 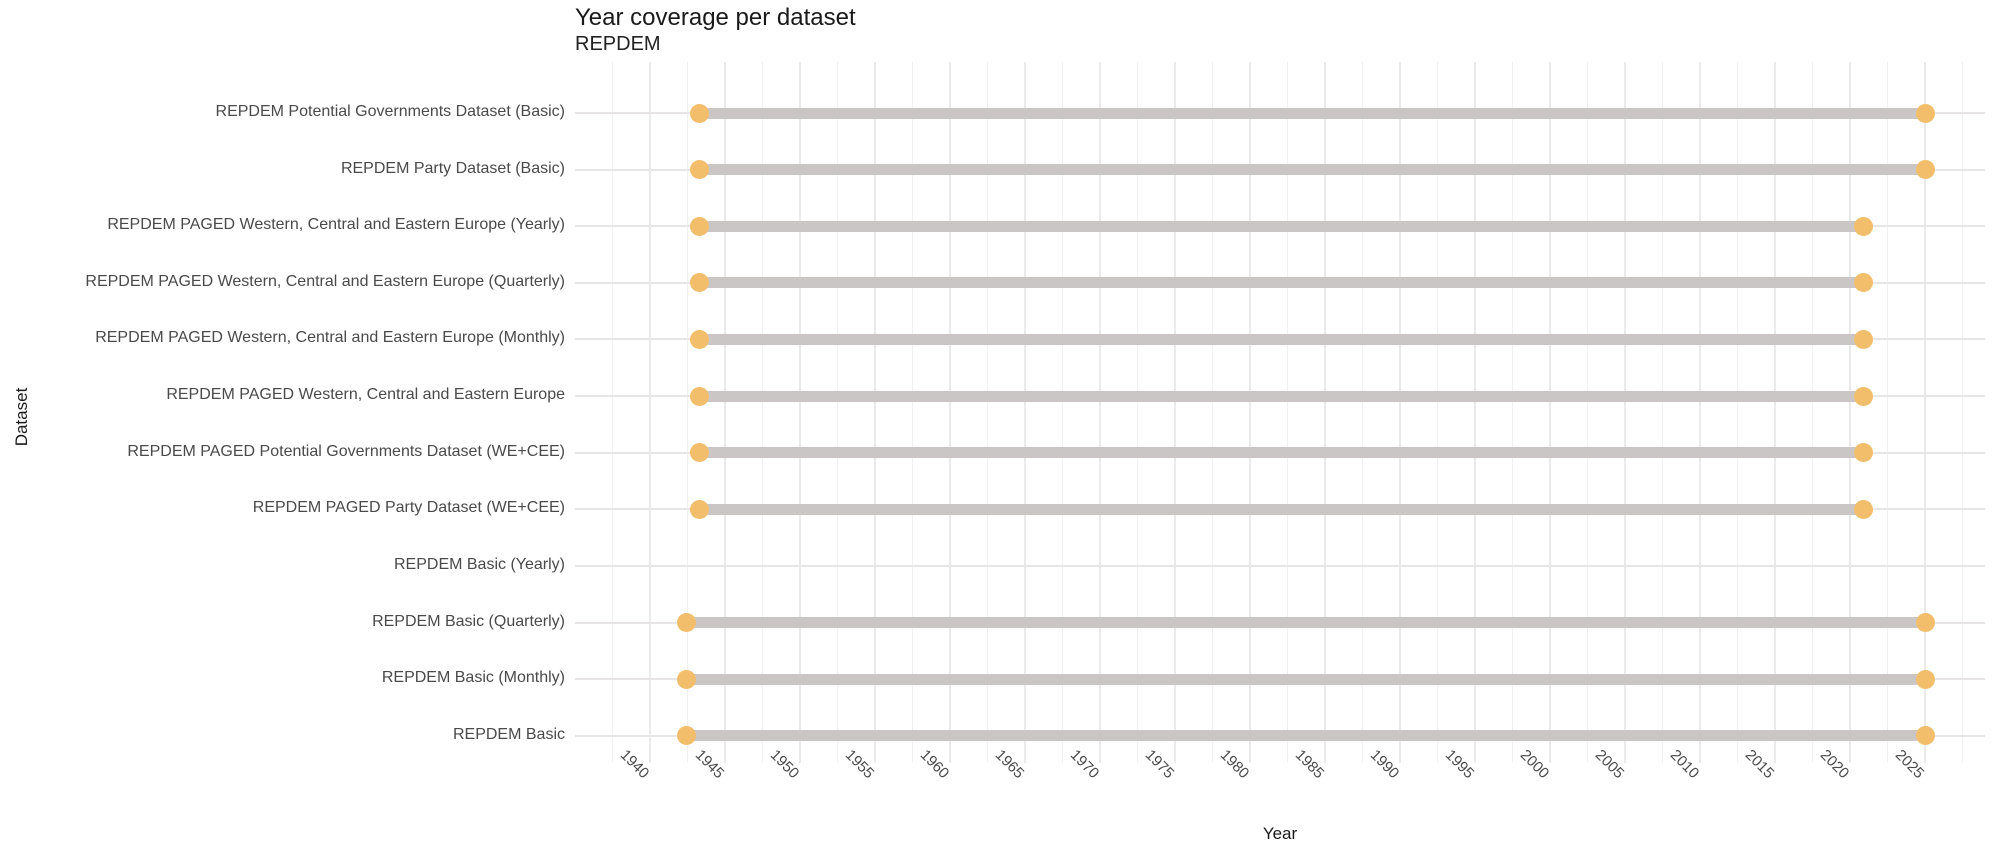 What do you see at coordinates (934, 764) in the screenshot?
I see `x-tick-label: 1960` at bounding box center [934, 764].